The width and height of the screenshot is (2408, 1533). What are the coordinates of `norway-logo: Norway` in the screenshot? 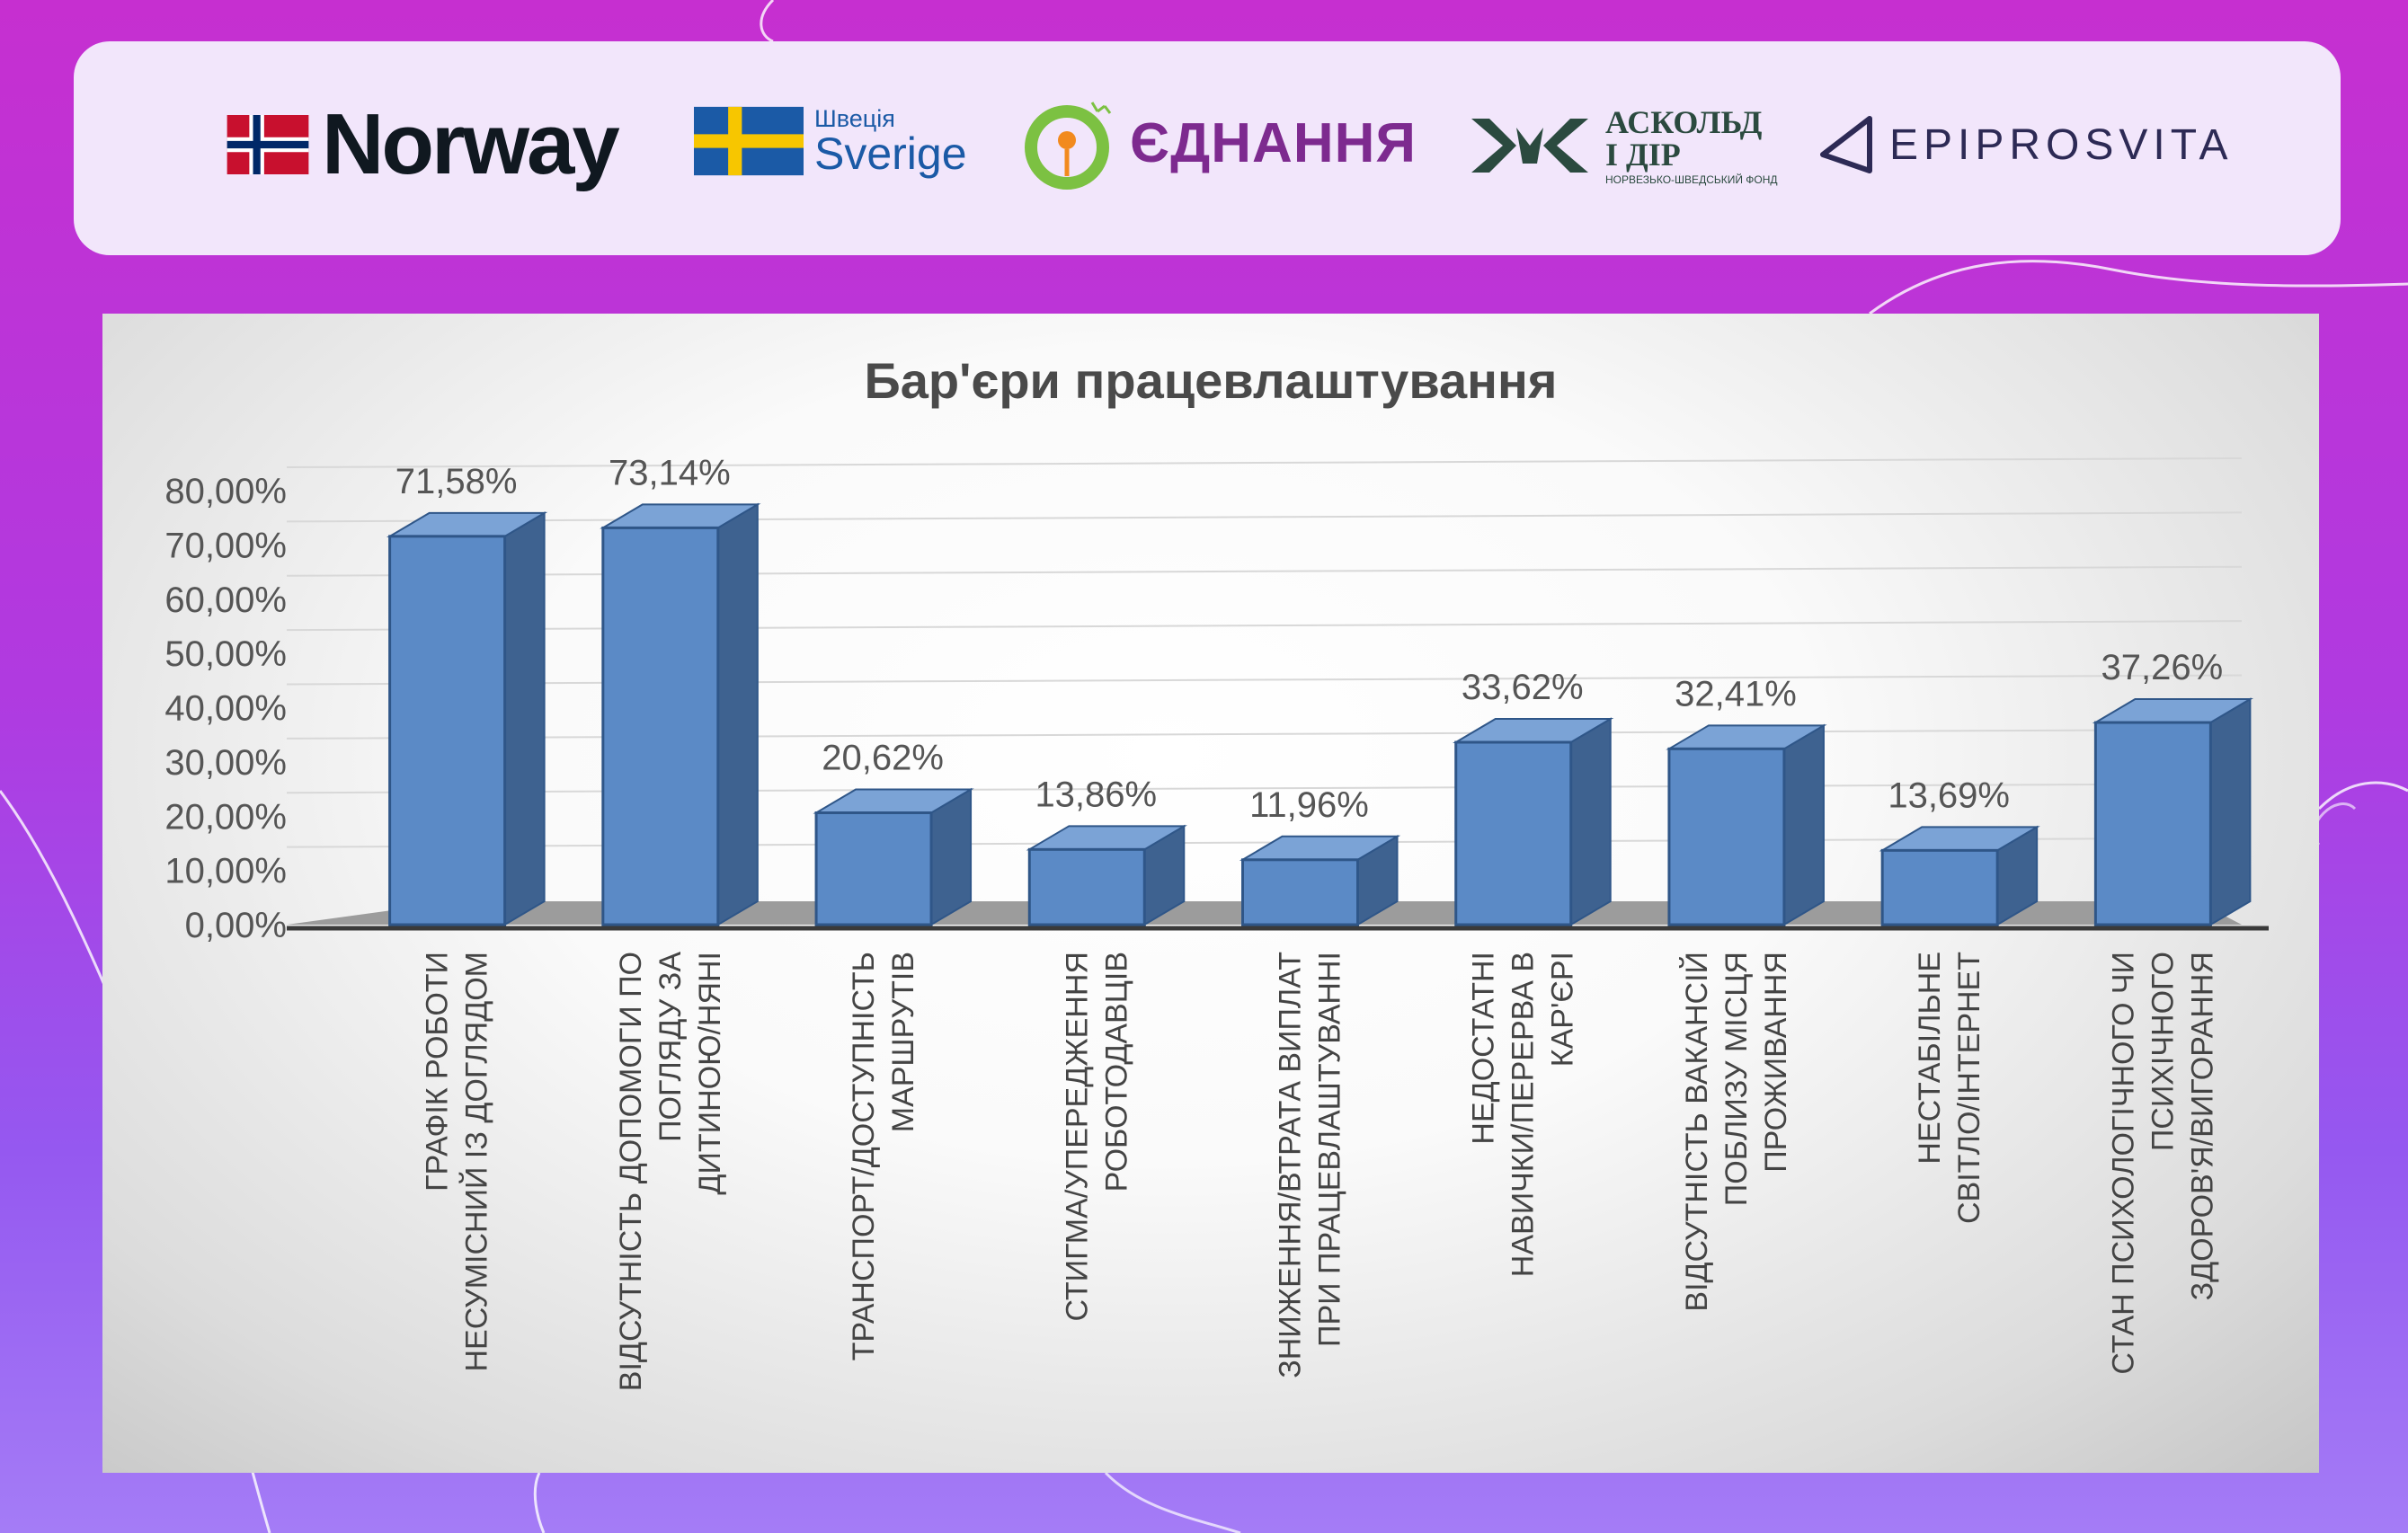 It's located at (423, 144).